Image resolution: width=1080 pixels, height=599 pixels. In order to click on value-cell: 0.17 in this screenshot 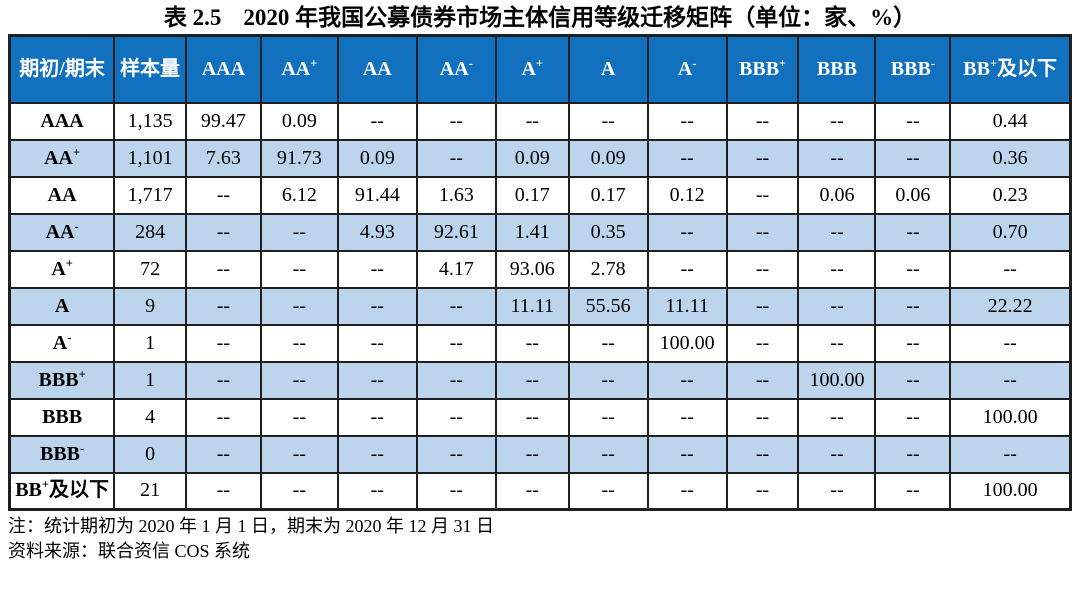, I will do `click(532, 195)`.